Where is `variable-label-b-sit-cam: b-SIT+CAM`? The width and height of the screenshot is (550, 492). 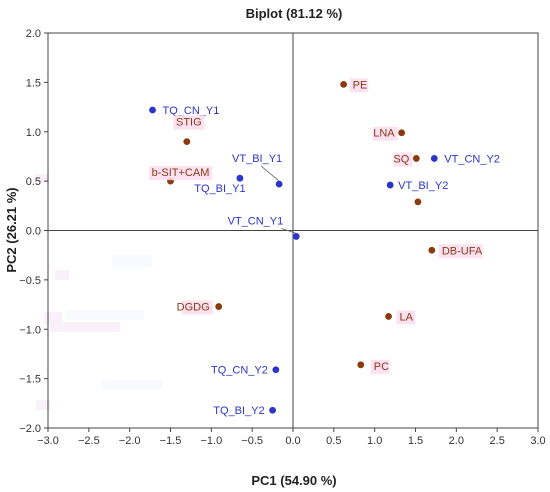 variable-label-b-sit-cam: b-SIT+CAM is located at coordinates (181, 173).